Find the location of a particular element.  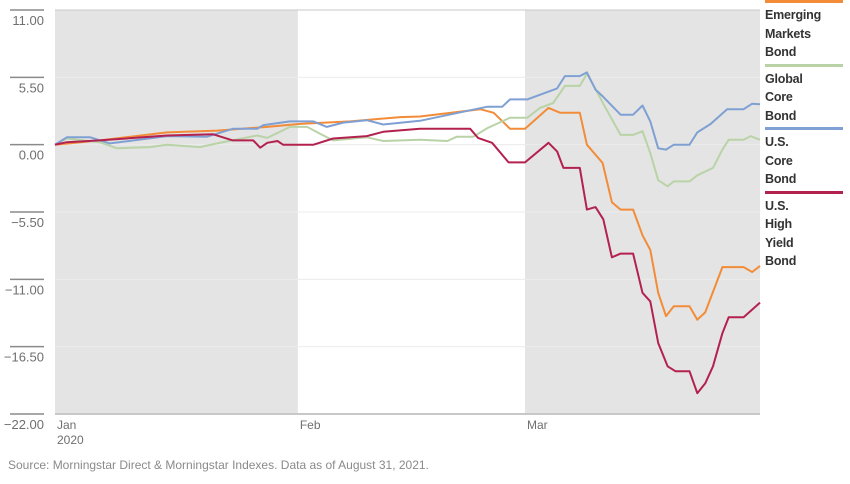

ytick-label: −11.00 is located at coordinates (24, 289).